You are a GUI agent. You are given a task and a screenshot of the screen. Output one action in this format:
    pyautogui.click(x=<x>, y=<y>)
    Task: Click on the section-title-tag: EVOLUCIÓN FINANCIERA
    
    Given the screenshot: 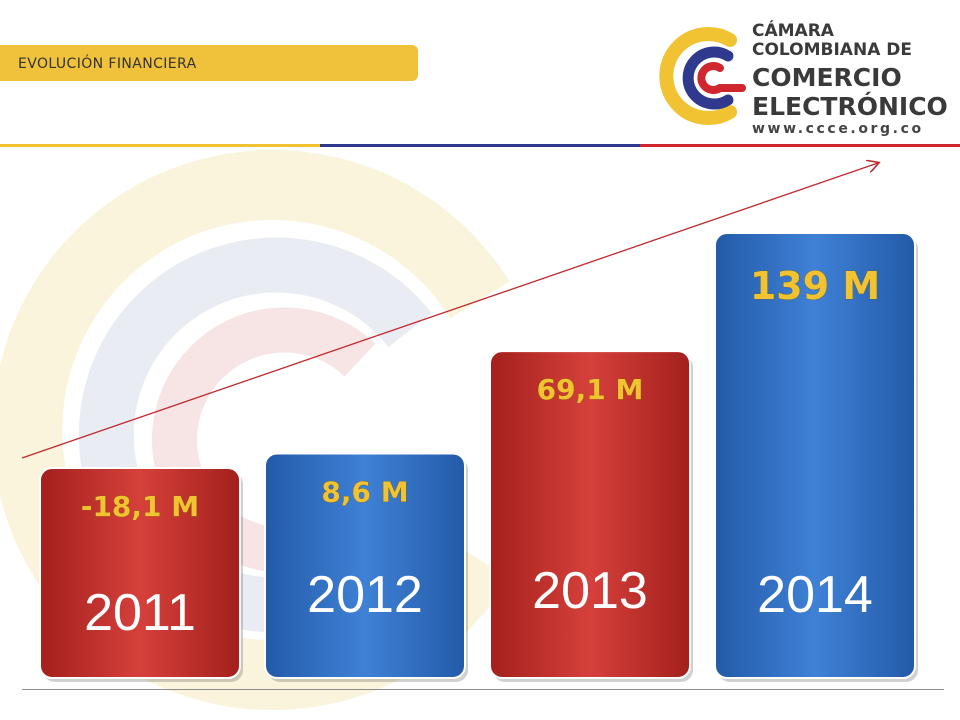 What is the action you would take?
    pyautogui.click(x=209, y=63)
    